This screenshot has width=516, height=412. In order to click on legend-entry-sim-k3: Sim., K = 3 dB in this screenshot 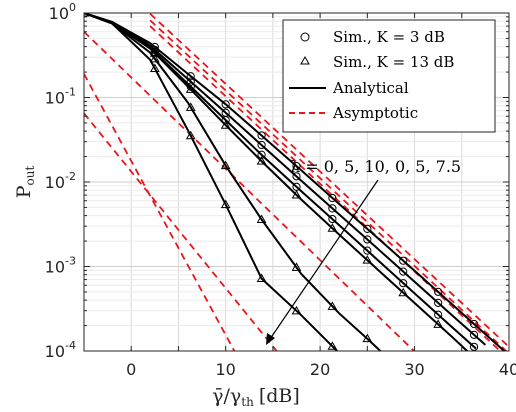, I will do `click(389, 37)`.